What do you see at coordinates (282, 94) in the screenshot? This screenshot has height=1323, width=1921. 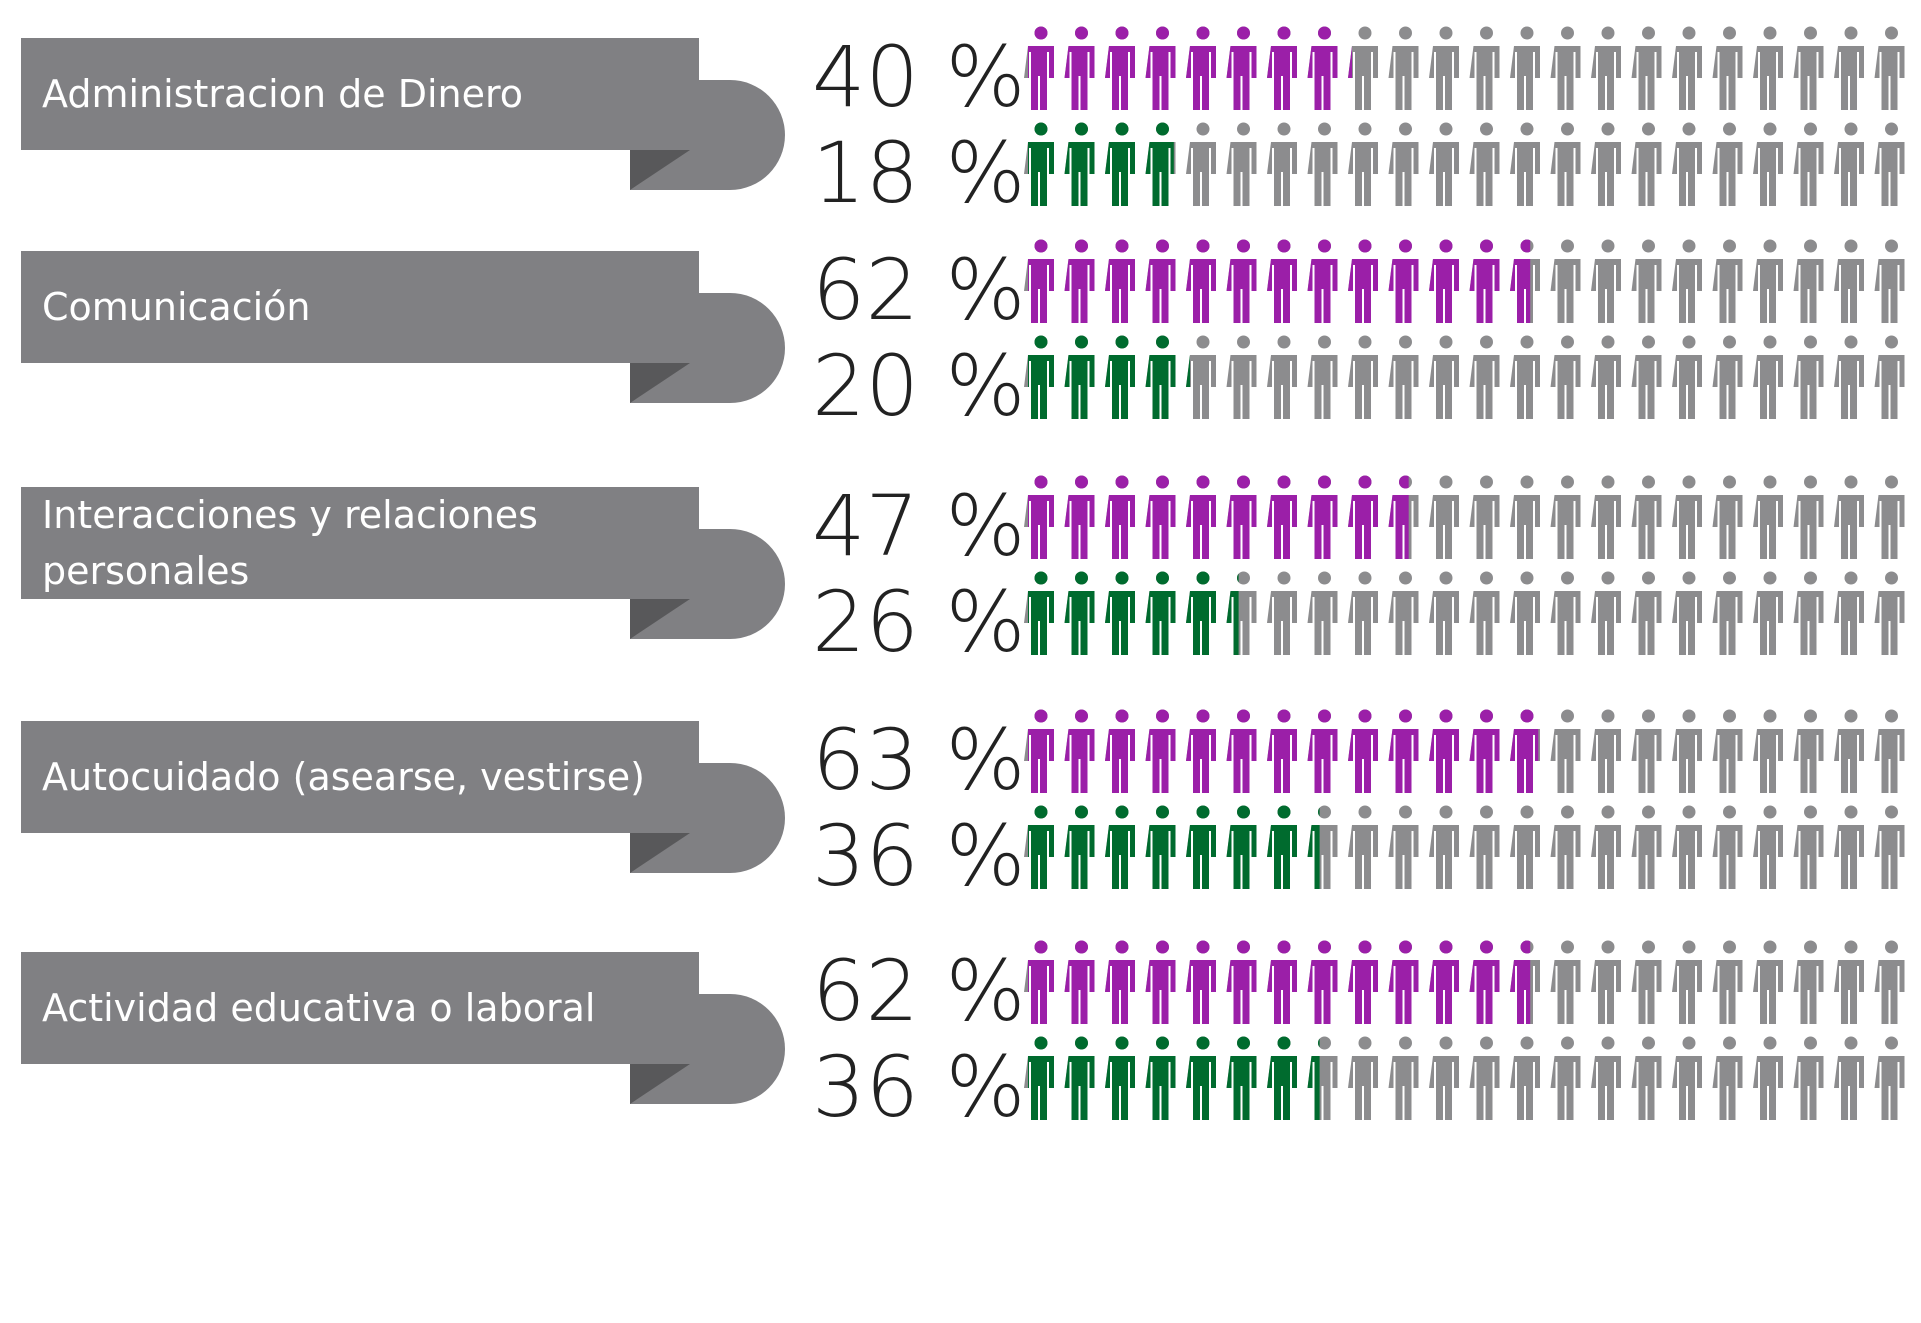 I see `category-label: Administracion de Dinero` at bounding box center [282, 94].